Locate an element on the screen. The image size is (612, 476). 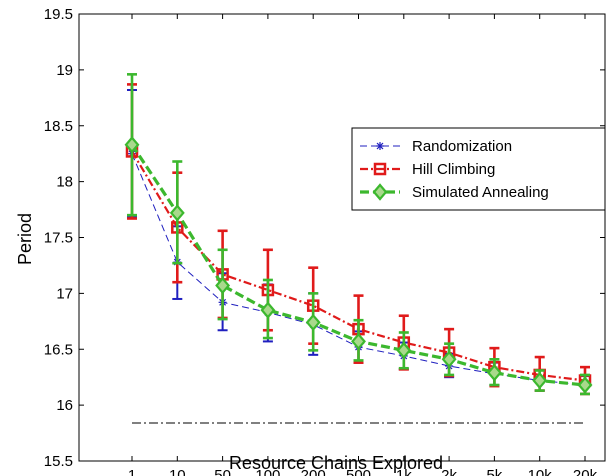
x-tick-label: 1 is located at coordinates (132, 471).